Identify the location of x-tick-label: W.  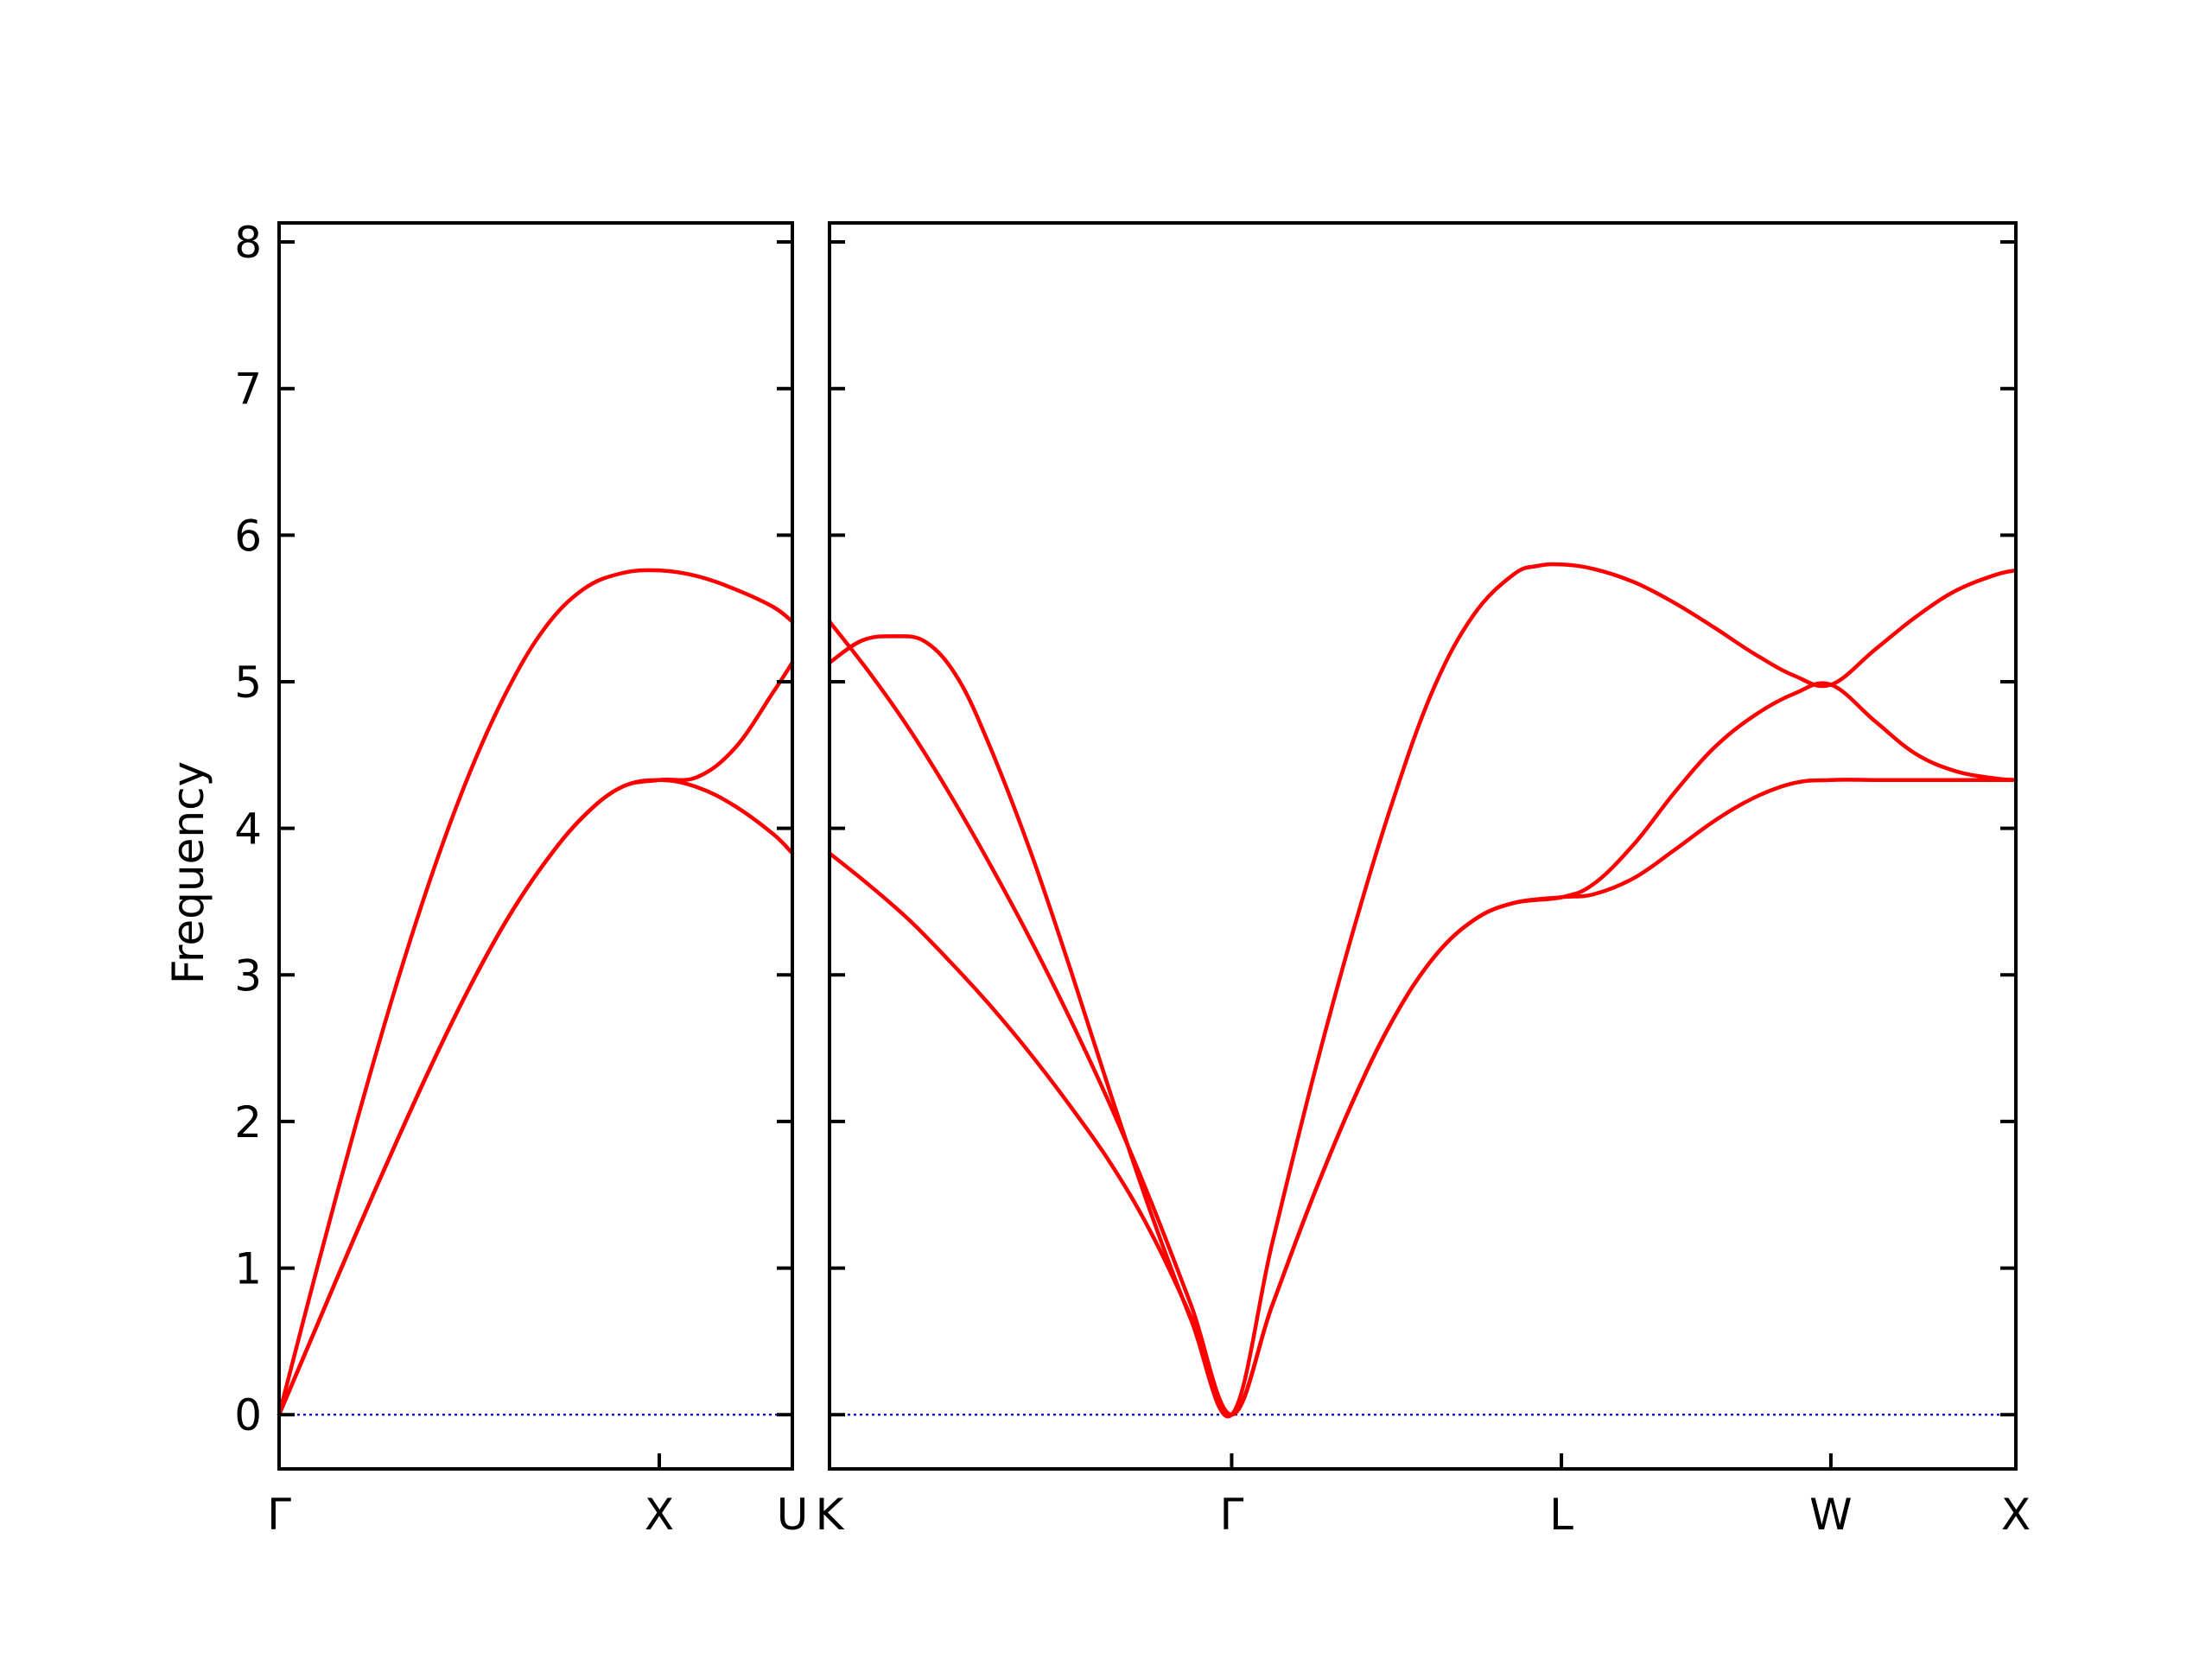
(1830, 1515).